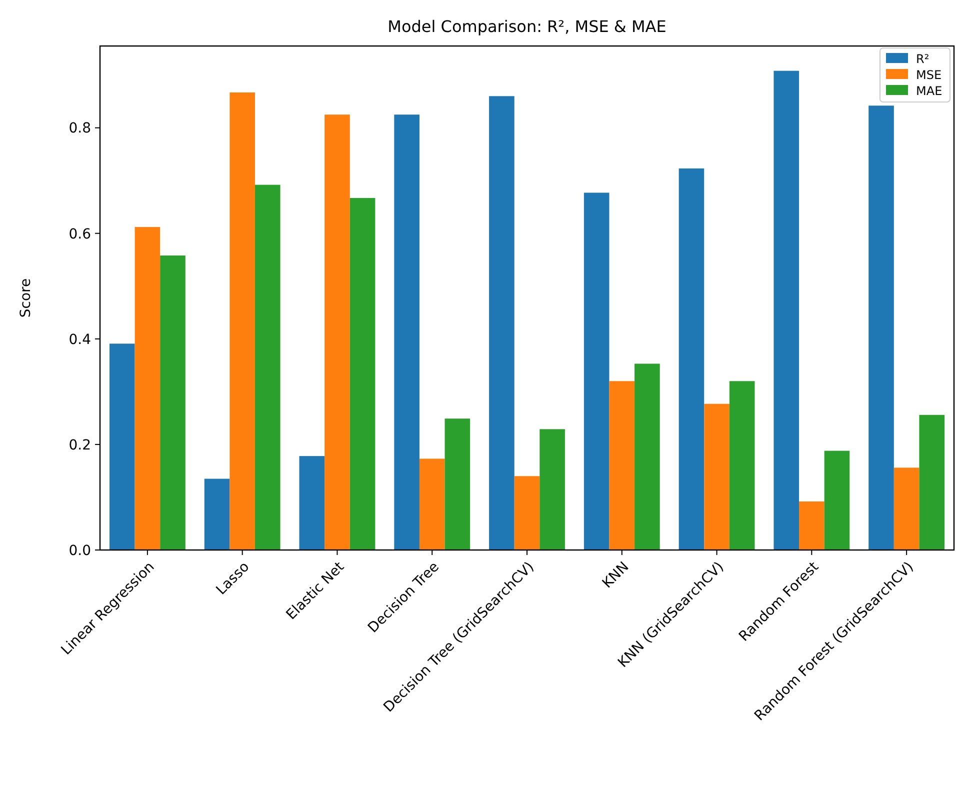  I want to click on y-tick-label: 0.6, so click(80, 234).